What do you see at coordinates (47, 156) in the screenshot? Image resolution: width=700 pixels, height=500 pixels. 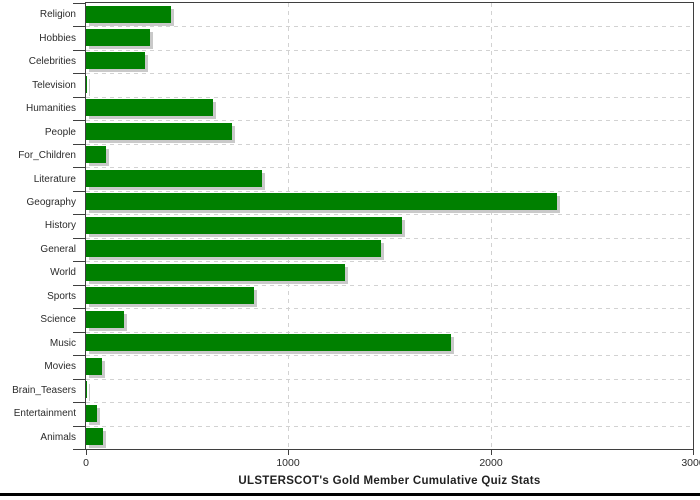 I see `category-label: For_Children` at bounding box center [47, 156].